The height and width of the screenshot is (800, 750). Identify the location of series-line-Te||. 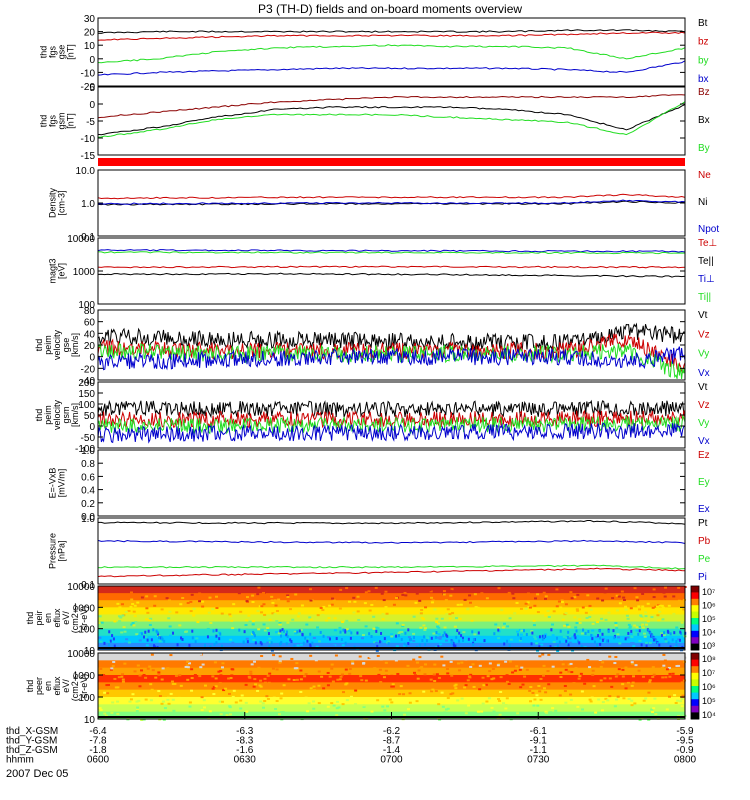
(391, 275).